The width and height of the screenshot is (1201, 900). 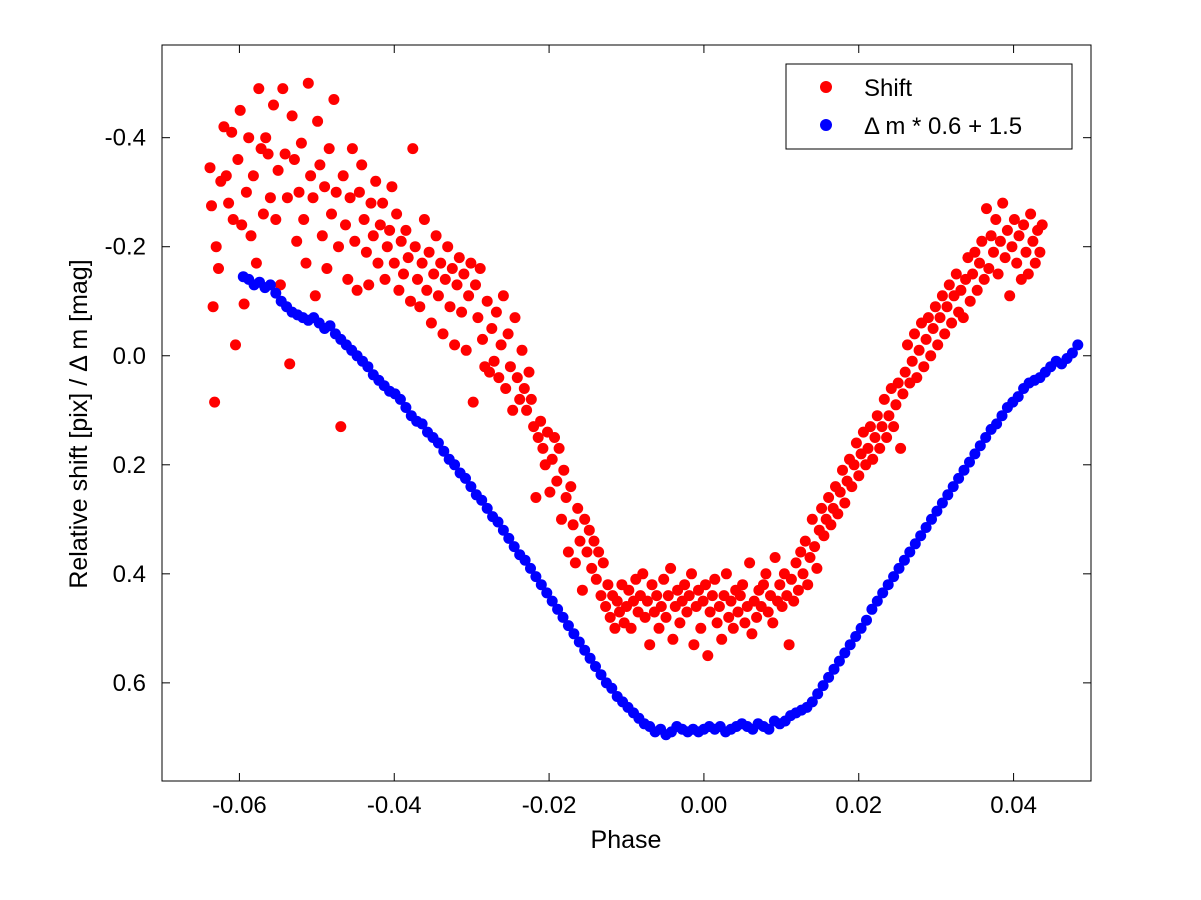 I want to click on y-axis-label: Relative shift [pix] / Δ m [mag], so click(x=79, y=423).